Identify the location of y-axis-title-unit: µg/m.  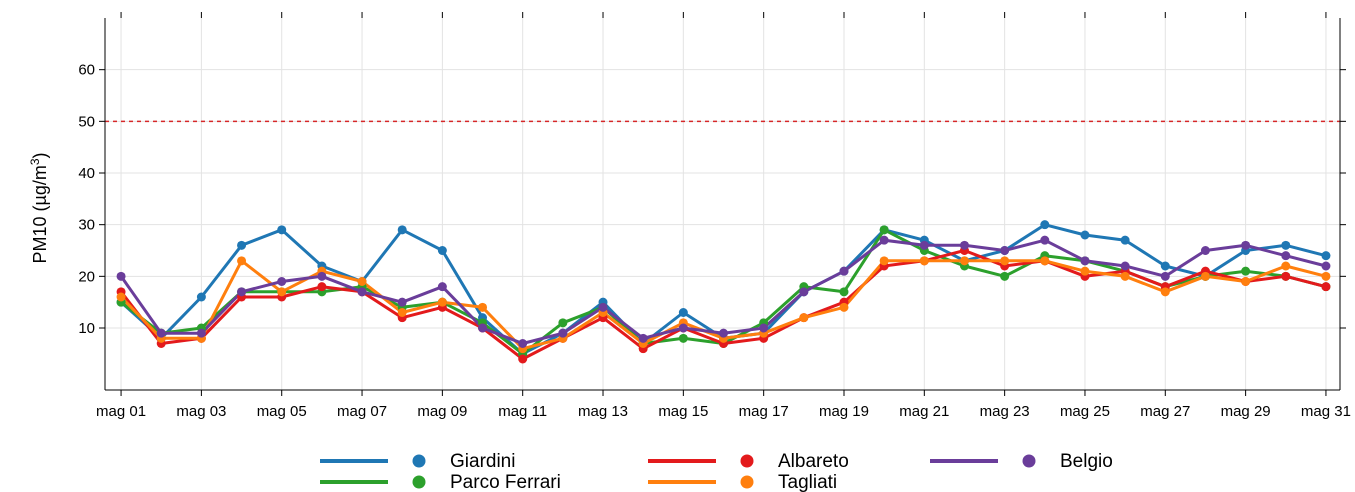
(40, 185).